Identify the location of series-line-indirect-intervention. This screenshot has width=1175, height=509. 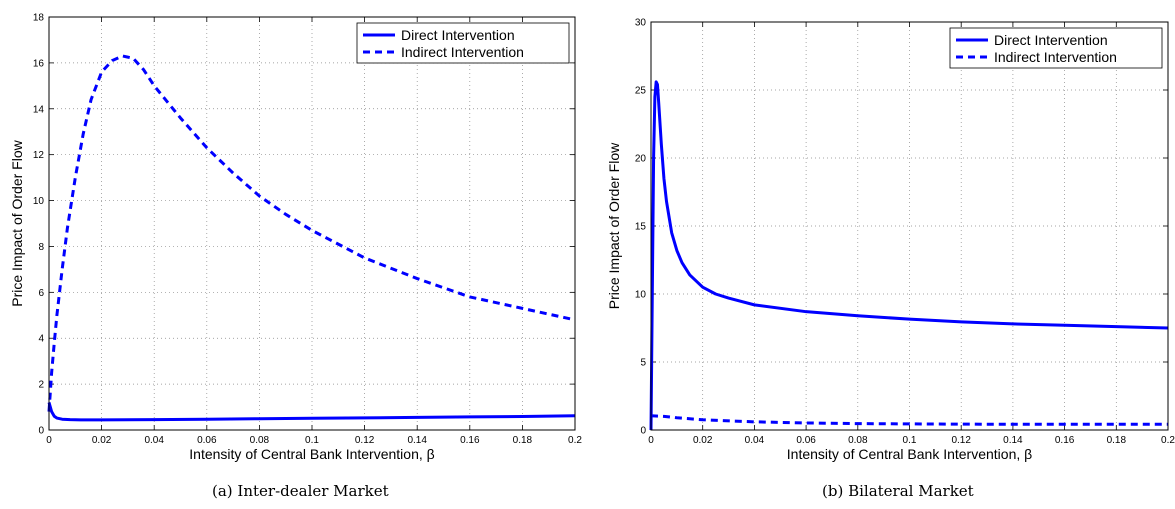
(909, 420).